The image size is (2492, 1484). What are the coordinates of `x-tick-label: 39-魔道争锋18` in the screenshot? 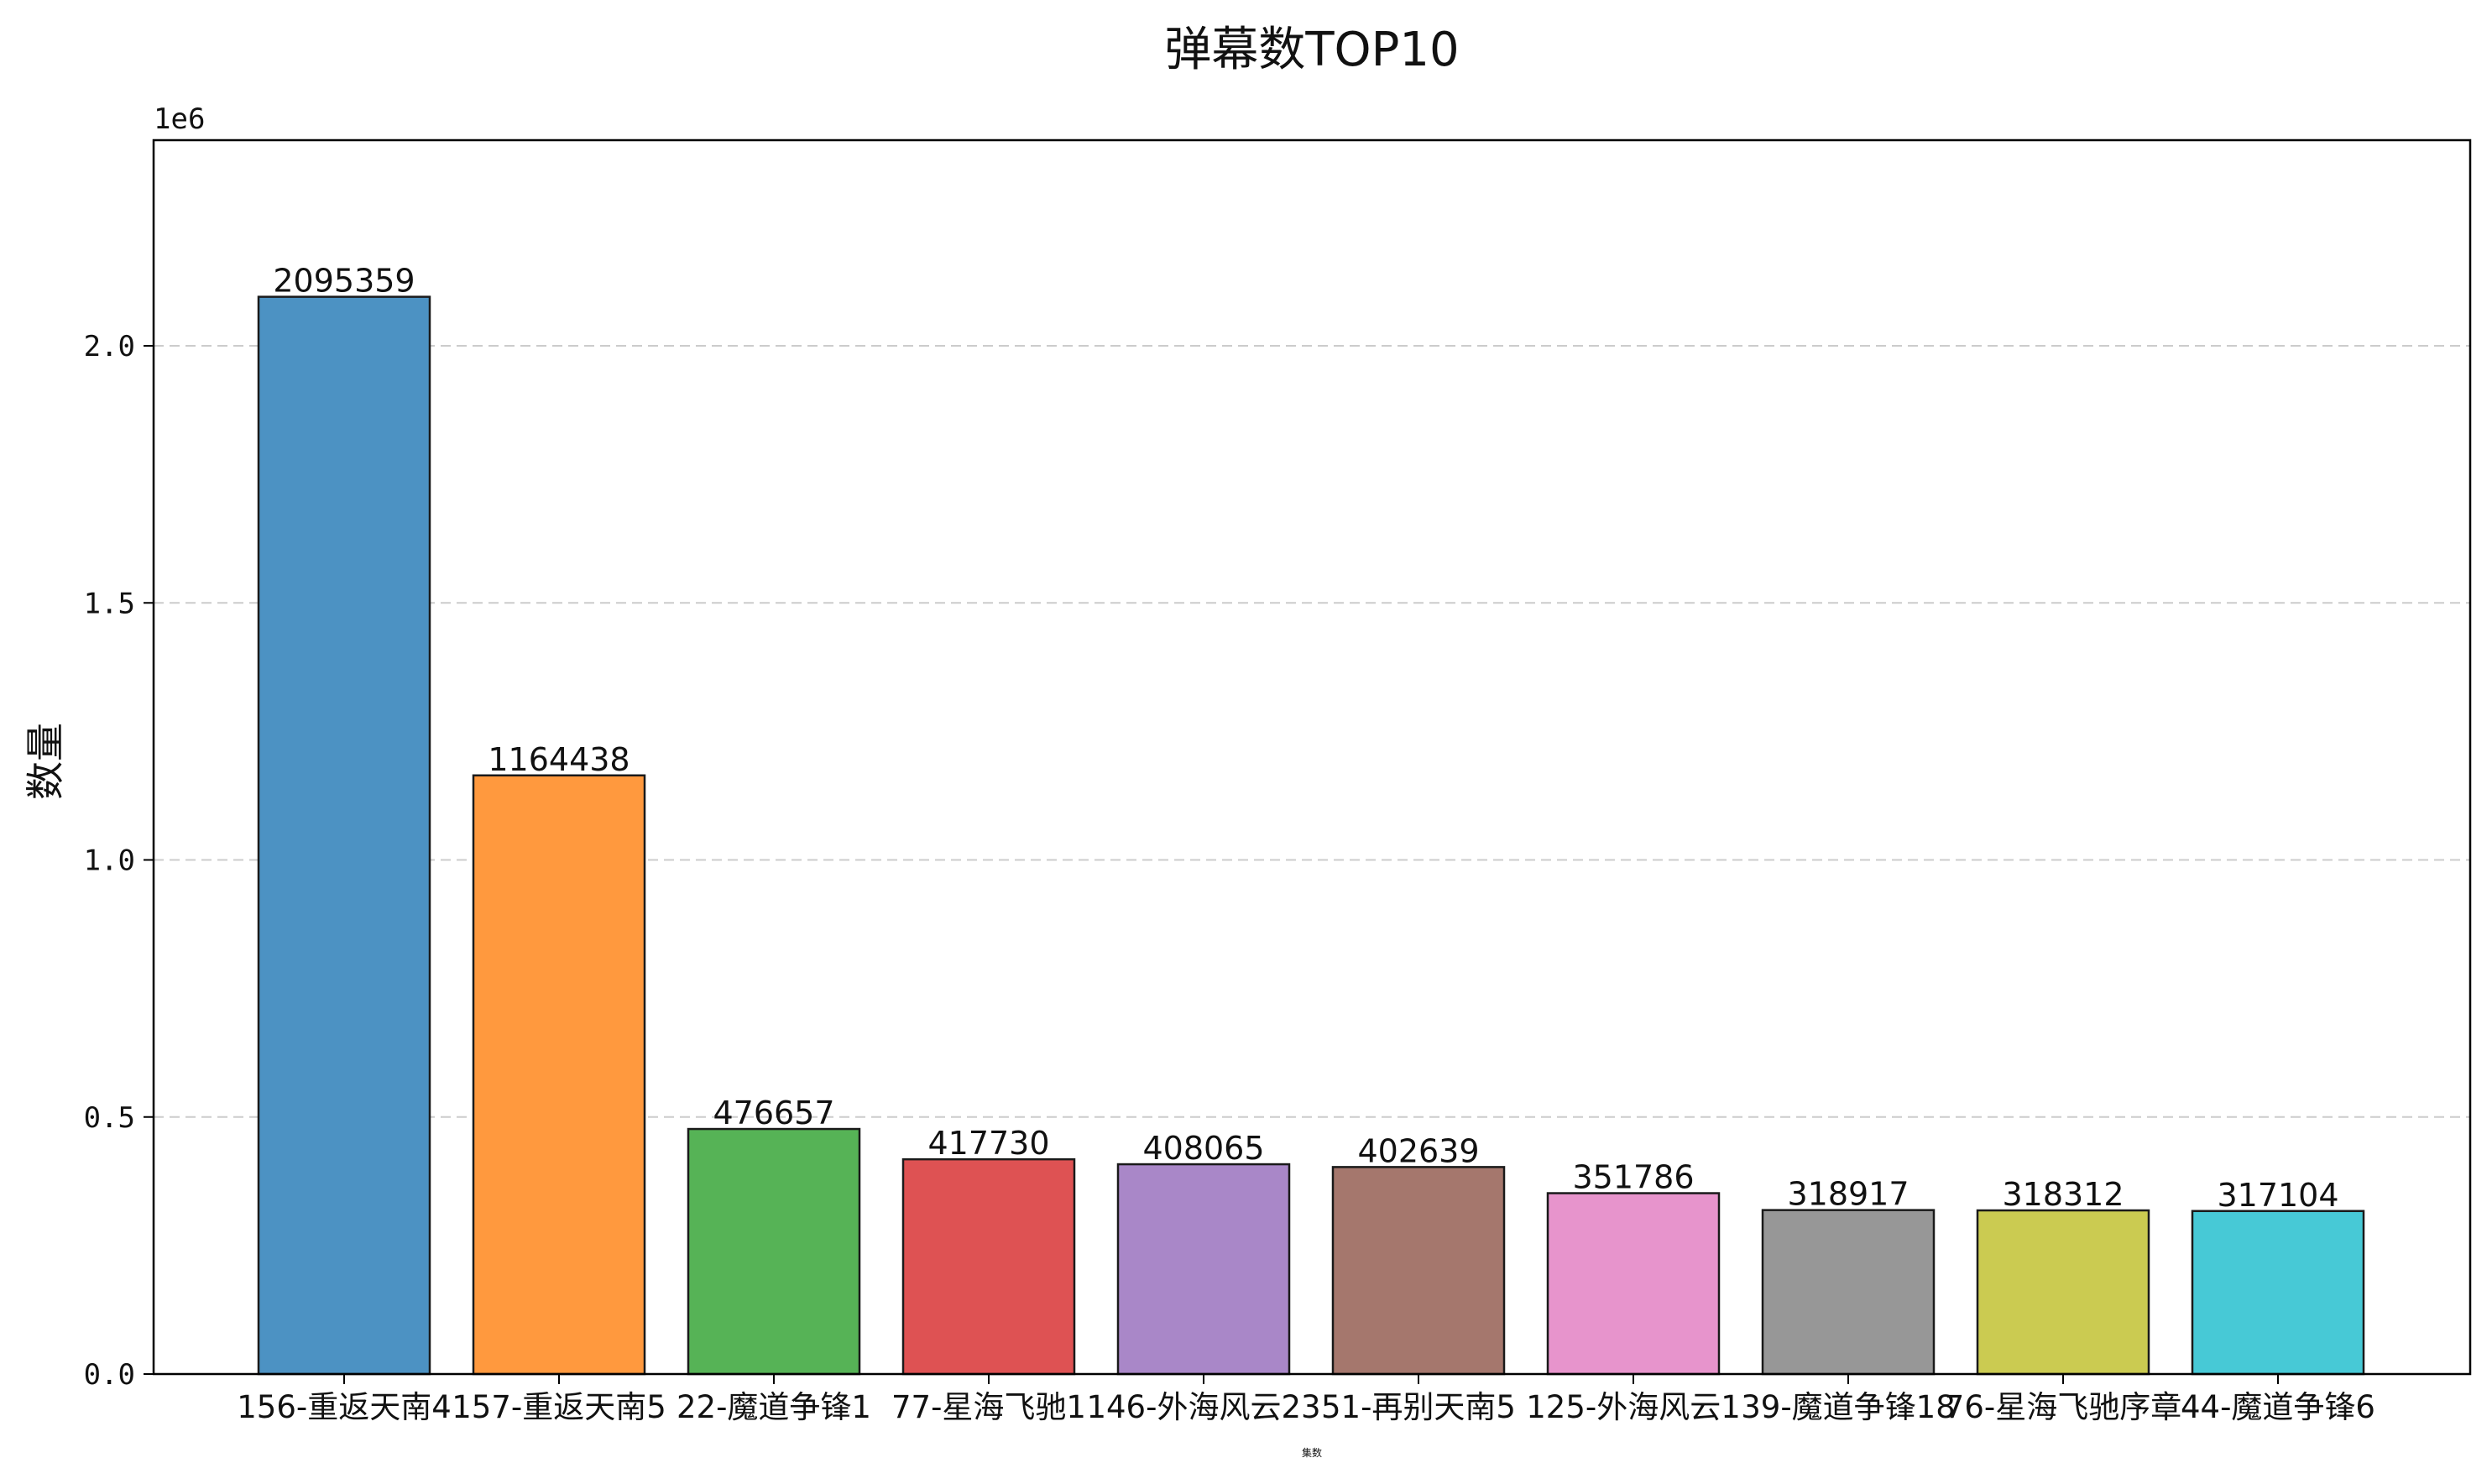 It's located at (1848, 1407).